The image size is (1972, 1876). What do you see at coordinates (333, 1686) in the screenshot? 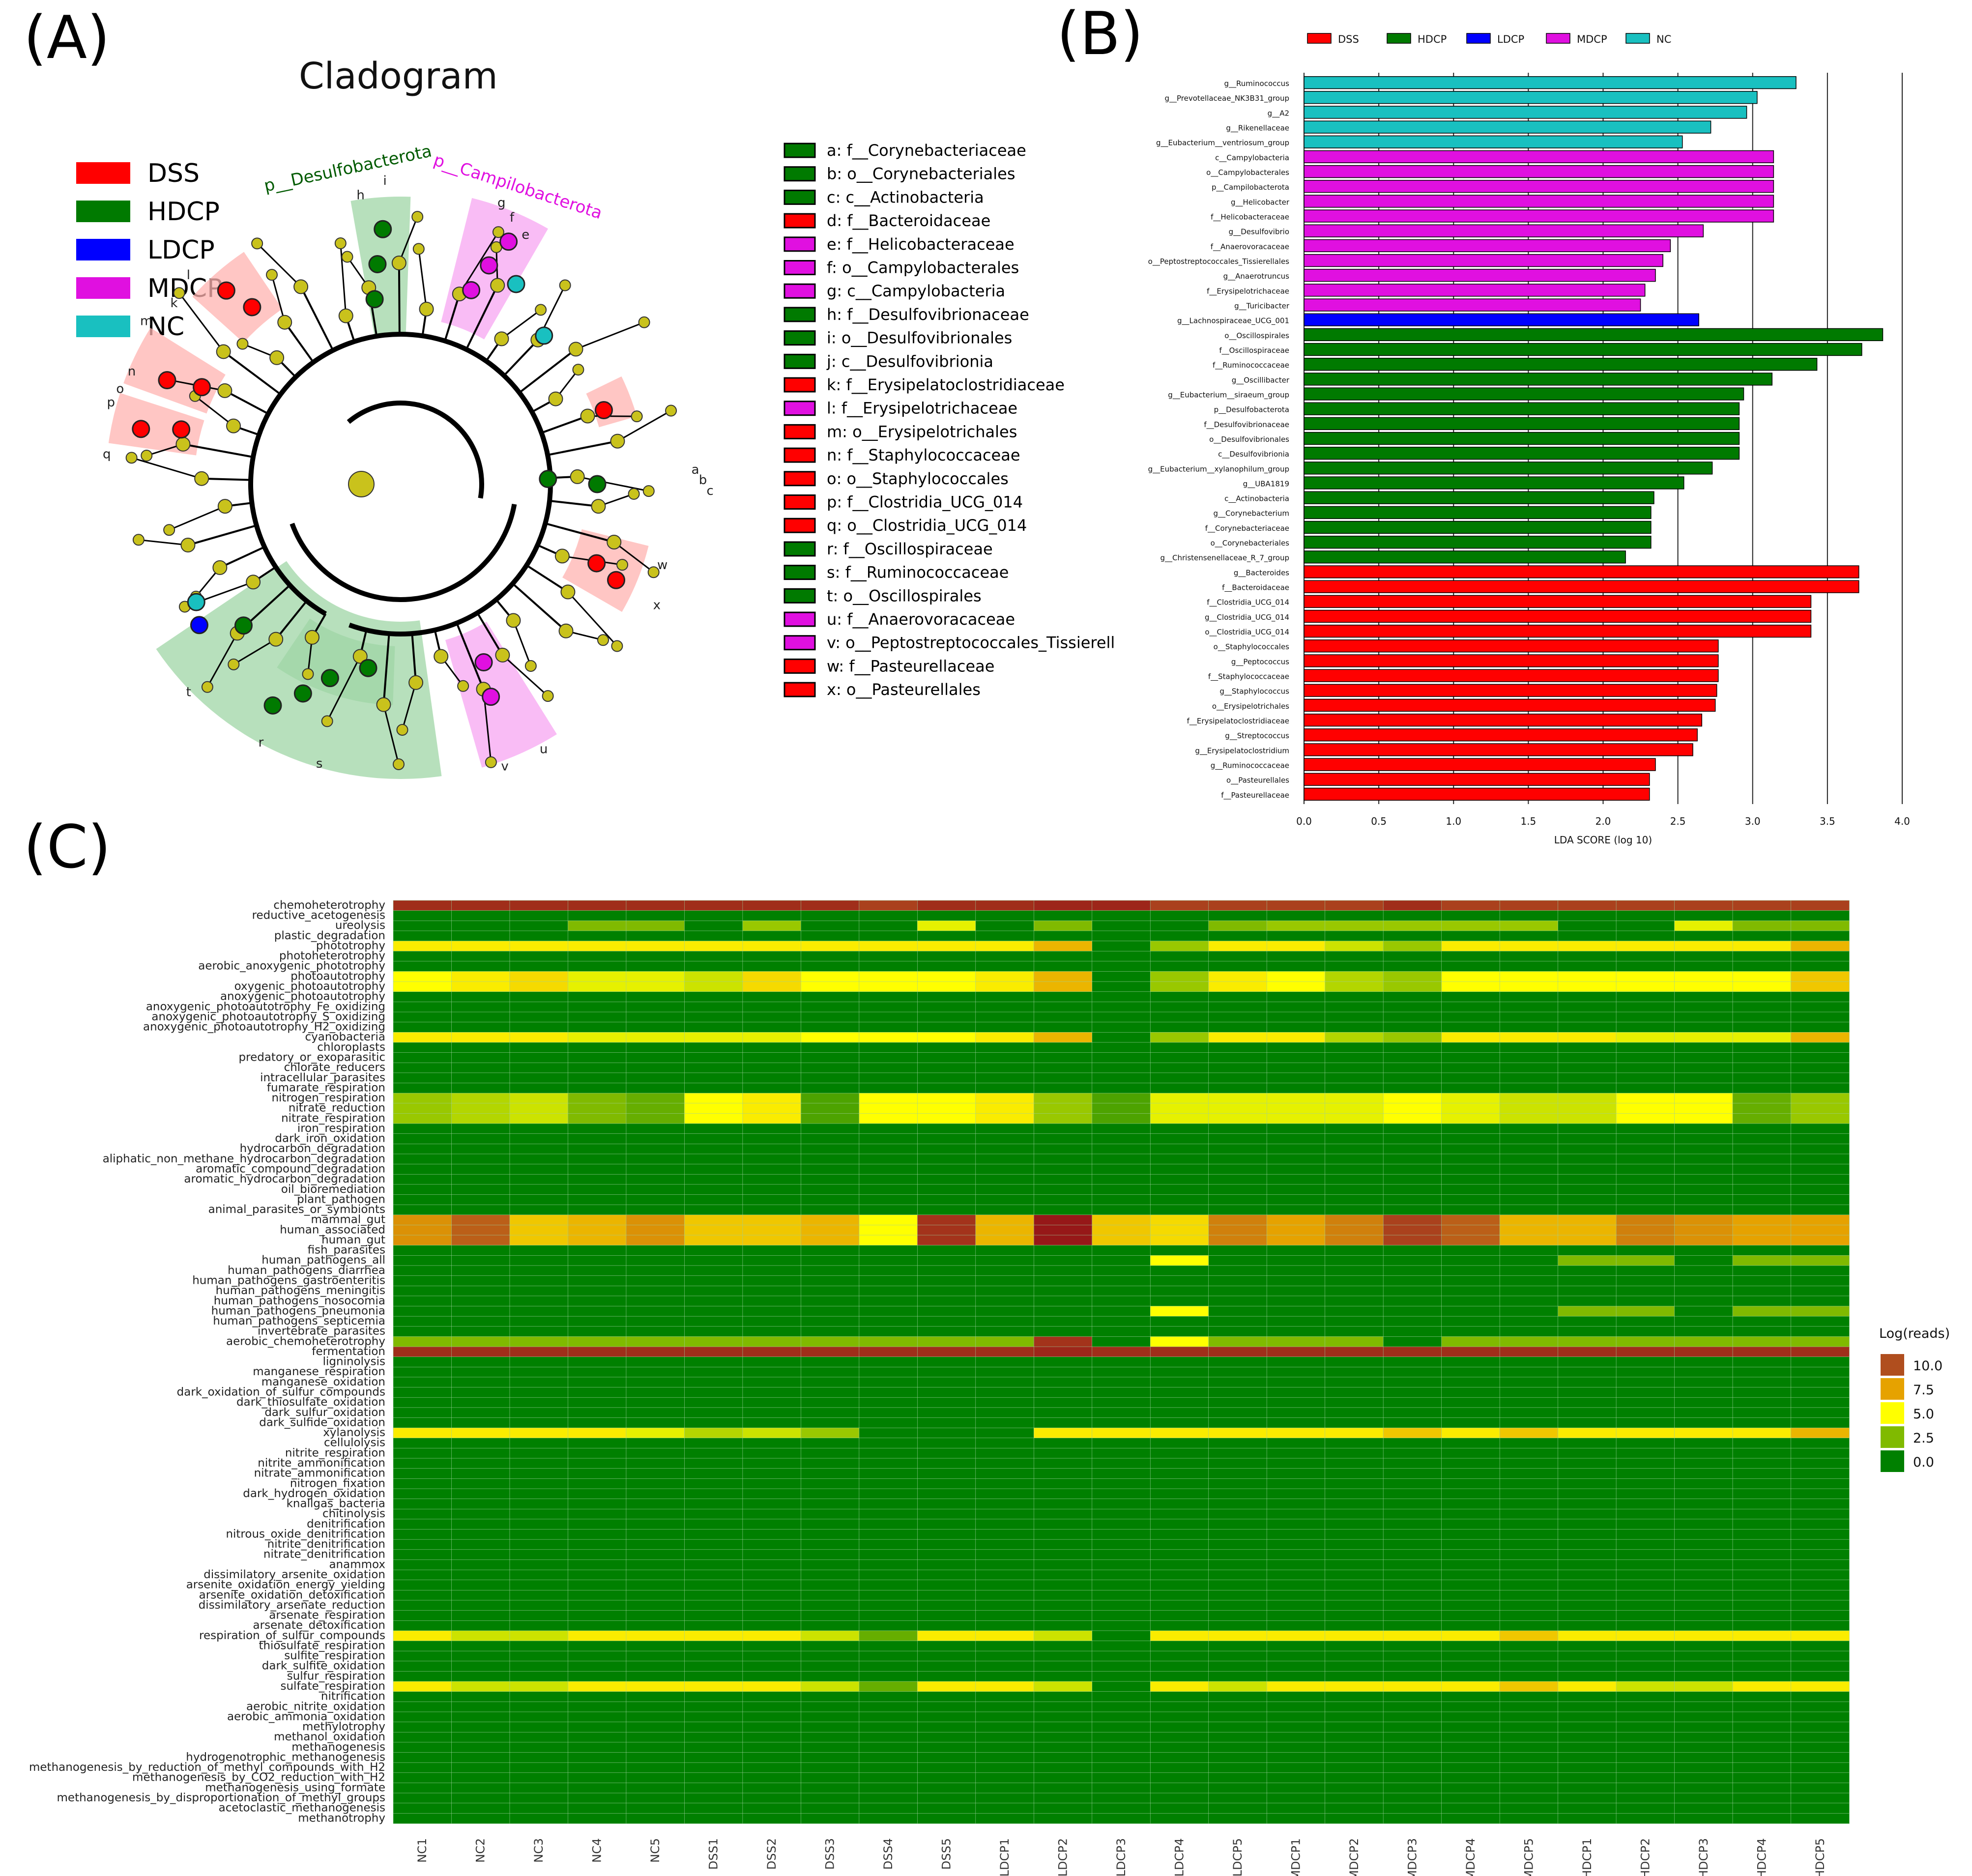
I see `heatmap-row-label: sulfate_respiration` at bounding box center [333, 1686].